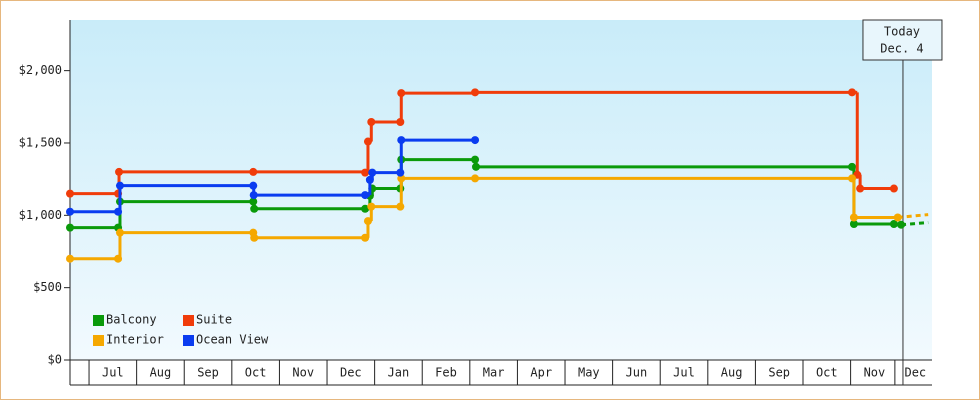  What do you see at coordinates (214, 320) in the screenshot?
I see `legend-label: Suite` at bounding box center [214, 320].